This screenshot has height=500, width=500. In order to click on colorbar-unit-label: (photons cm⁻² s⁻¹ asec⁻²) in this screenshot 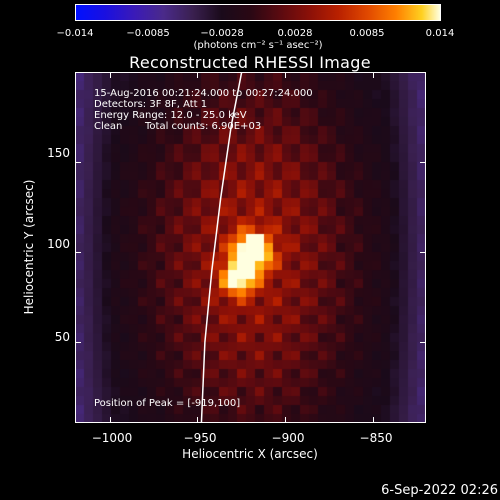, I will do `click(258, 45)`.